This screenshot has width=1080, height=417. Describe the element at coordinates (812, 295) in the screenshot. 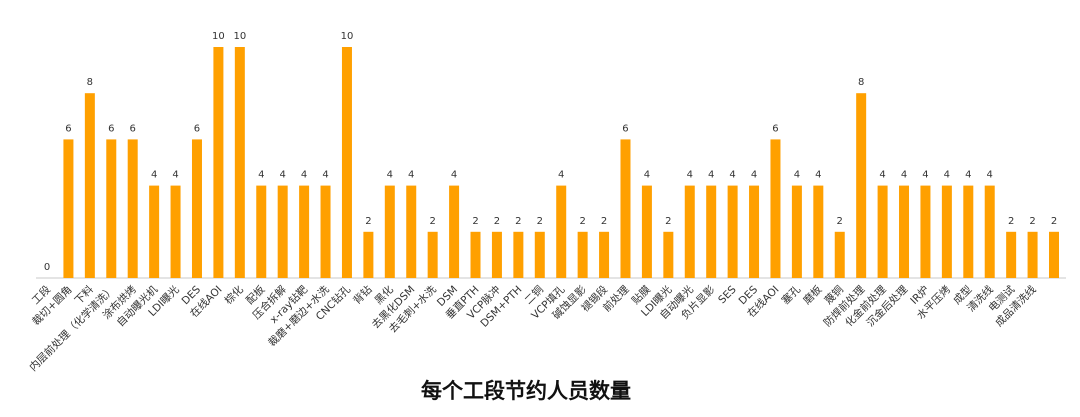

I see `x-tick-label: 磨板` at that location.